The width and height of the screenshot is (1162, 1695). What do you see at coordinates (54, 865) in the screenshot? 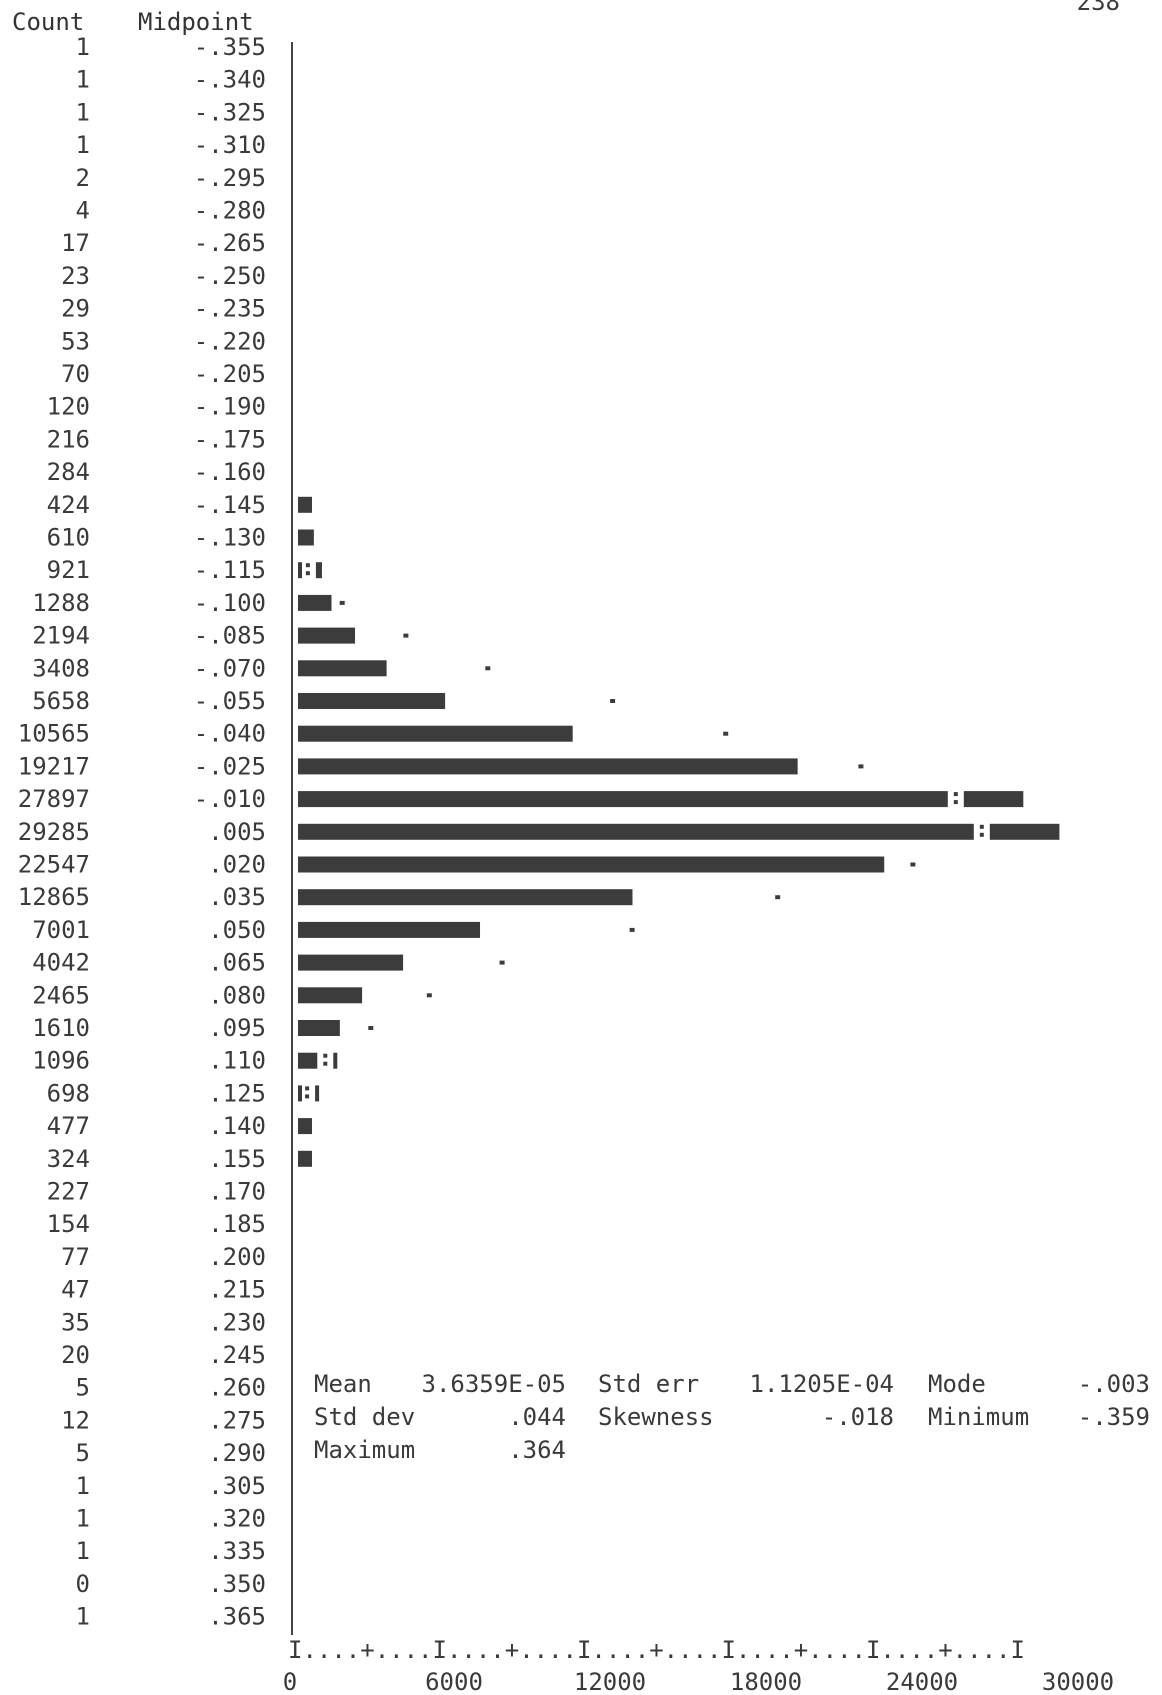
I see `count-label: 22547` at bounding box center [54, 865].